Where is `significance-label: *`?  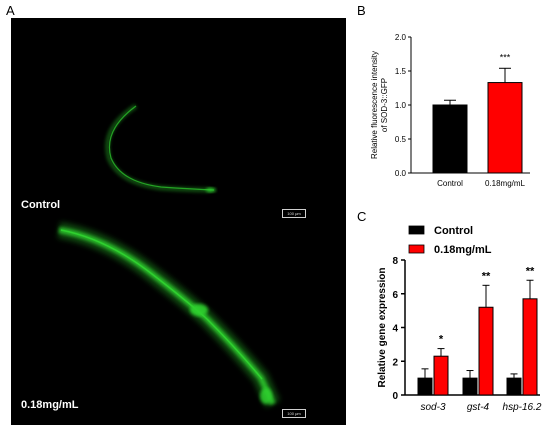
significance-label: * is located at coordinates (441, 340).